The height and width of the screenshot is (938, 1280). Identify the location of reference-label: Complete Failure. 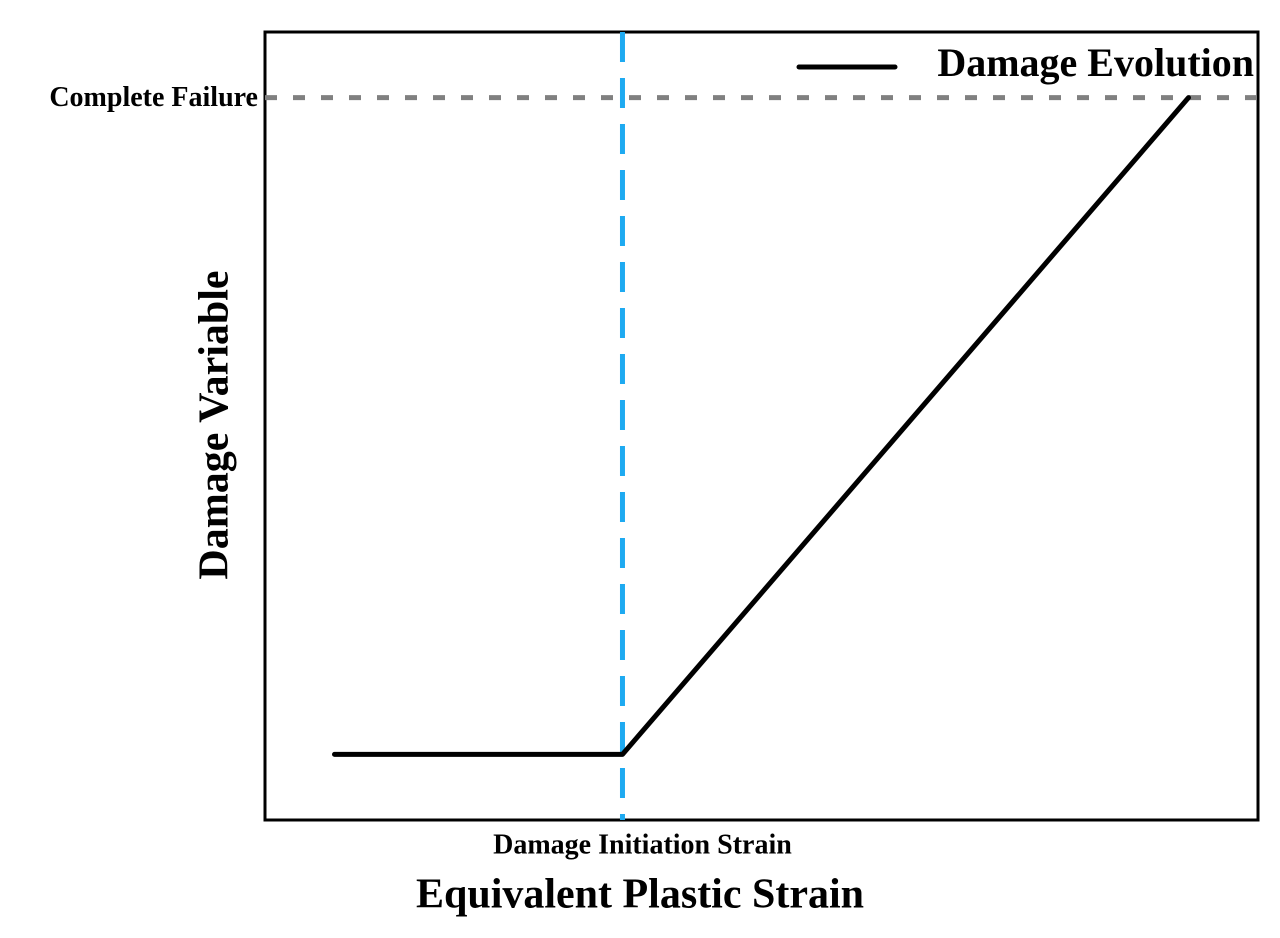
(153, 97).